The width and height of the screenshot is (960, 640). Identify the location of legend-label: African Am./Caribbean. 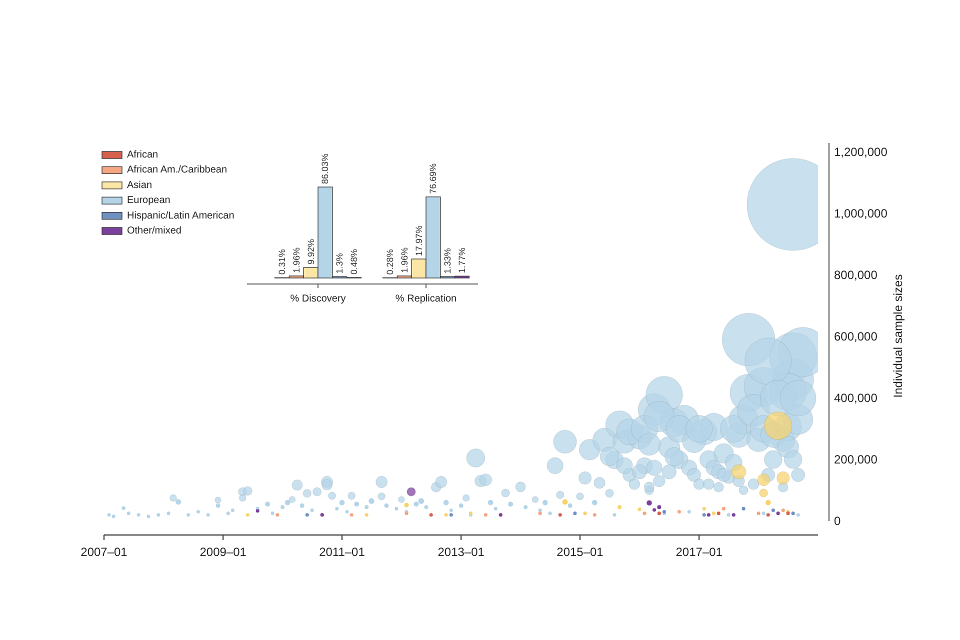
(177, 170).